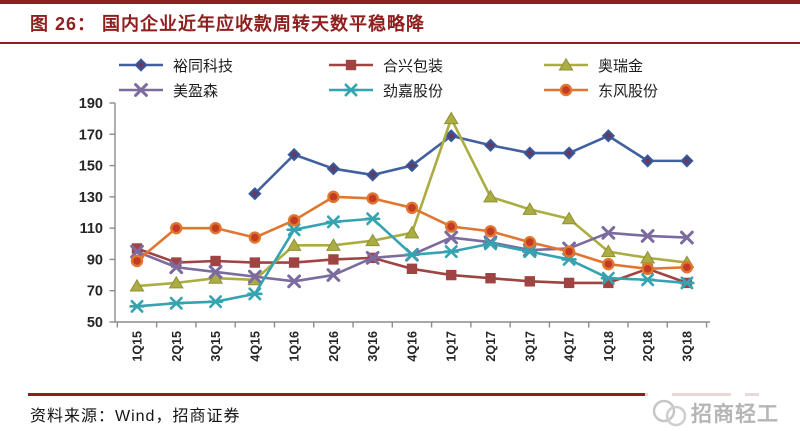 The height and width of the screenshot is (440, 800). I want to click on watermark-text: 招商轻工, so click(735, 414).